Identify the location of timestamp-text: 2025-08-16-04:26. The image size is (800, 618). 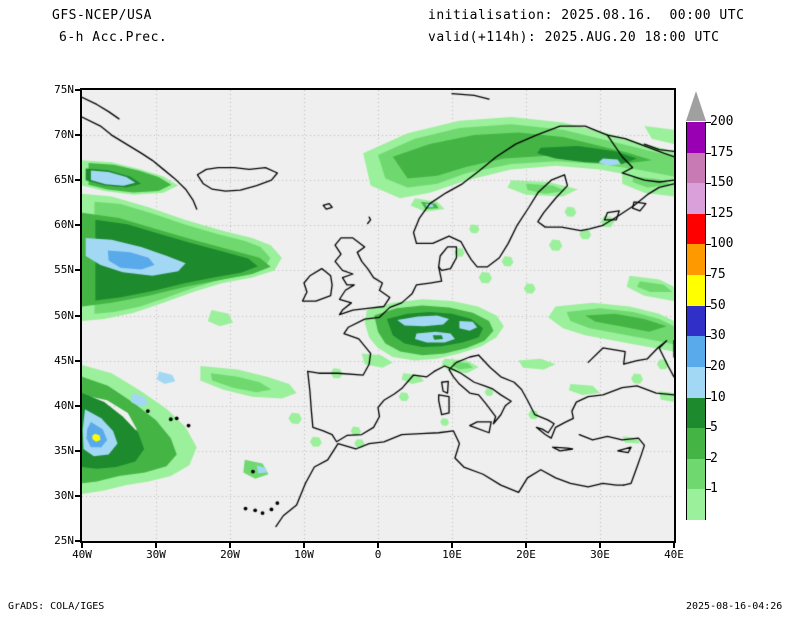
(734, 606).